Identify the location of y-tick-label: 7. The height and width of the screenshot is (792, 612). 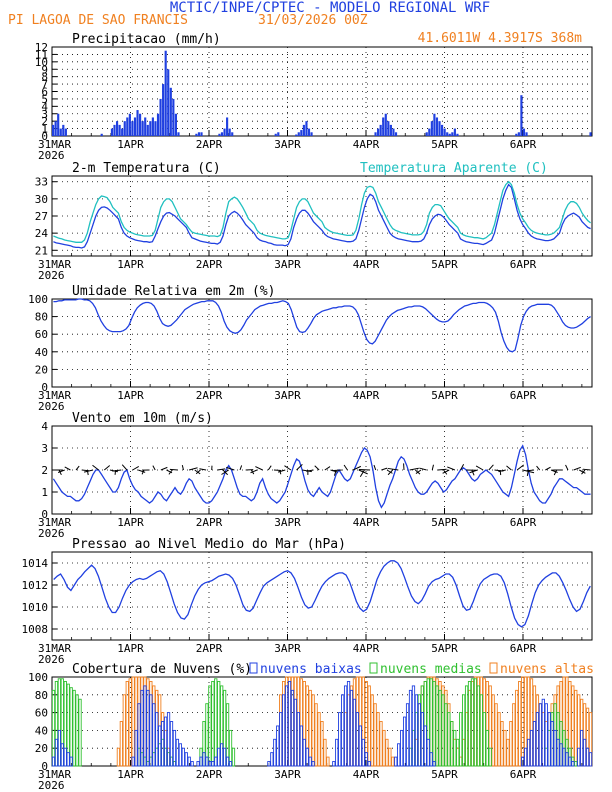
(44, 84).